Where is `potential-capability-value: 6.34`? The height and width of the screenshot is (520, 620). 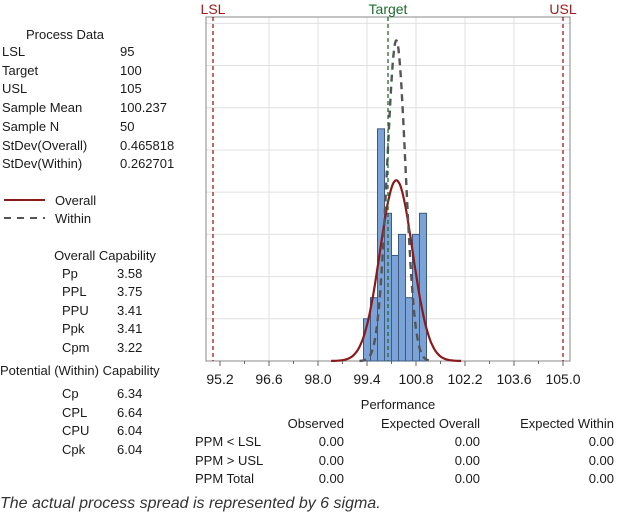
potential-capability-value: 6.34 is located at coordinates (130, 393).